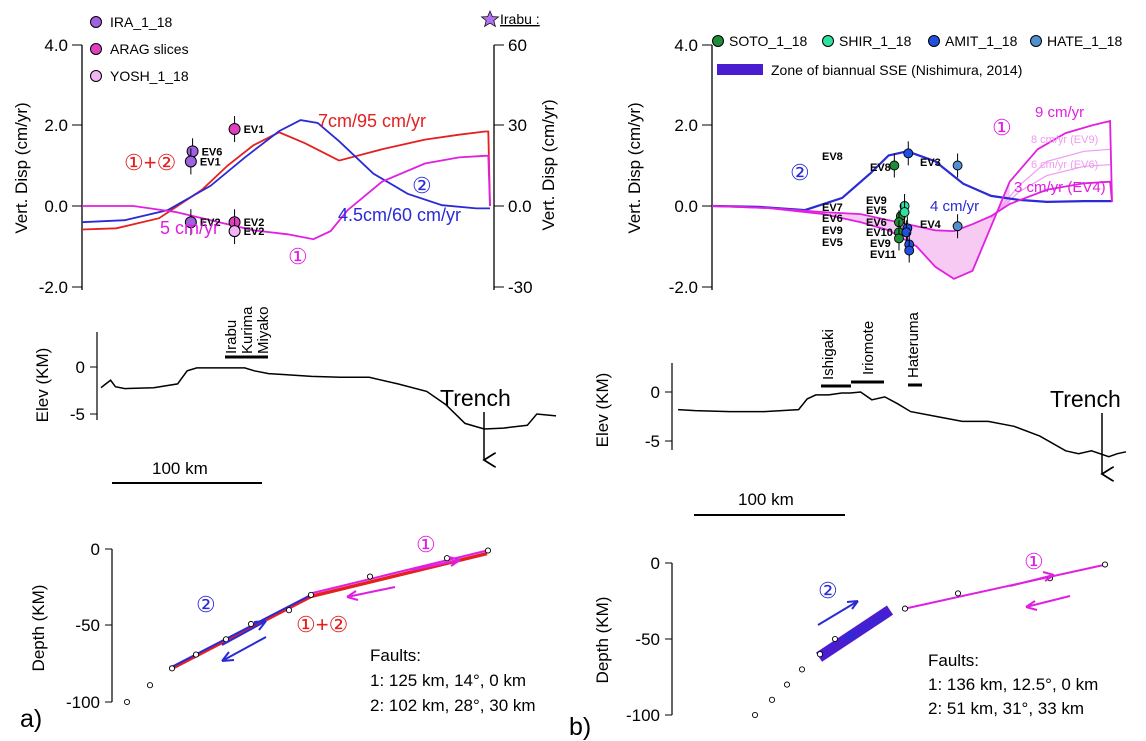  I want to click on fault-line: 1: 125 km, 14°, 0 km, so click(448, 680).